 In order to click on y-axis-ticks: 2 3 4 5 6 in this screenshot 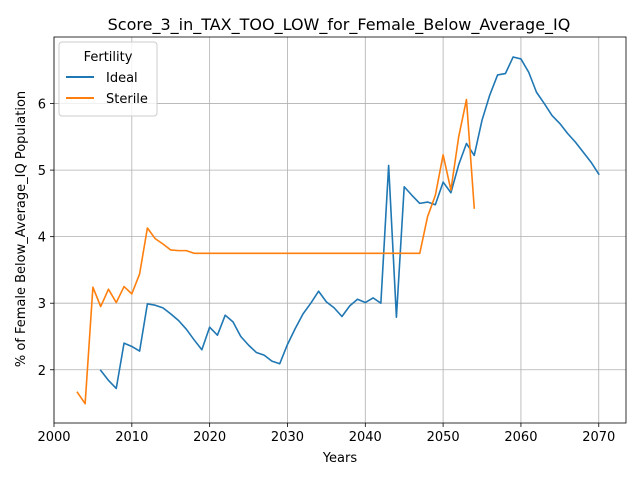, I will do `click(46, 238)`.